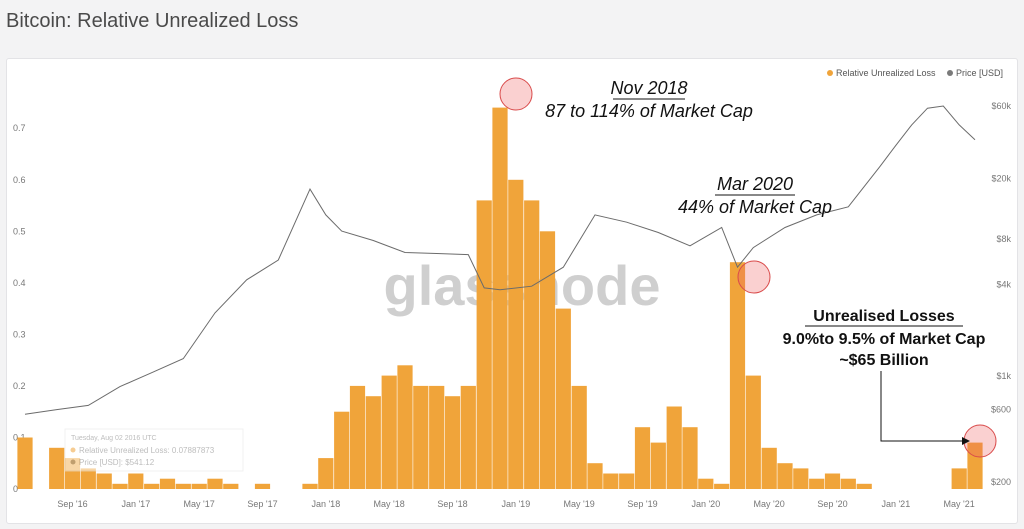 This screenshot has height=529, width=1024. What do you see at coordinates (884, 316) in the screenshot?
I see `annotation-may2021-title: Unrealised Losses` at bounding box center [884, 316].